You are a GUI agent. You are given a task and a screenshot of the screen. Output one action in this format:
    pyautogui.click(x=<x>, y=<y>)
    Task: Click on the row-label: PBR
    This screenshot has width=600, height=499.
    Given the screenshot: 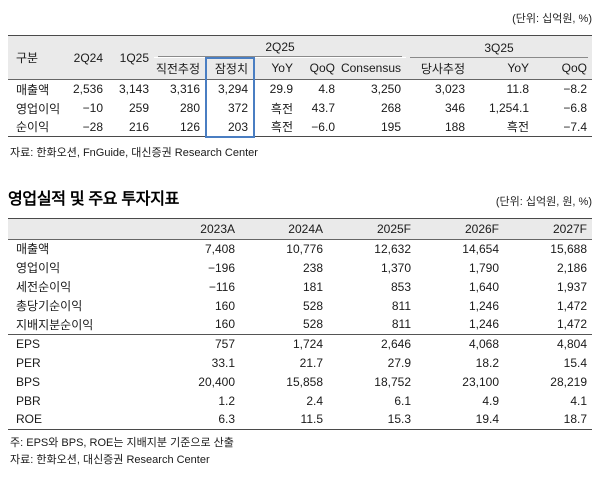 What is the action you would take?
    pyautogui.click(x=28, y=400)
    